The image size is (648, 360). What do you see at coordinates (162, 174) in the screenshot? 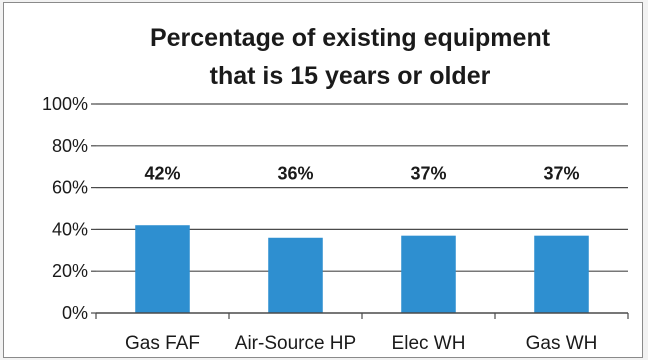
I see `data-label: 42%` at bounding box center [162, 174].